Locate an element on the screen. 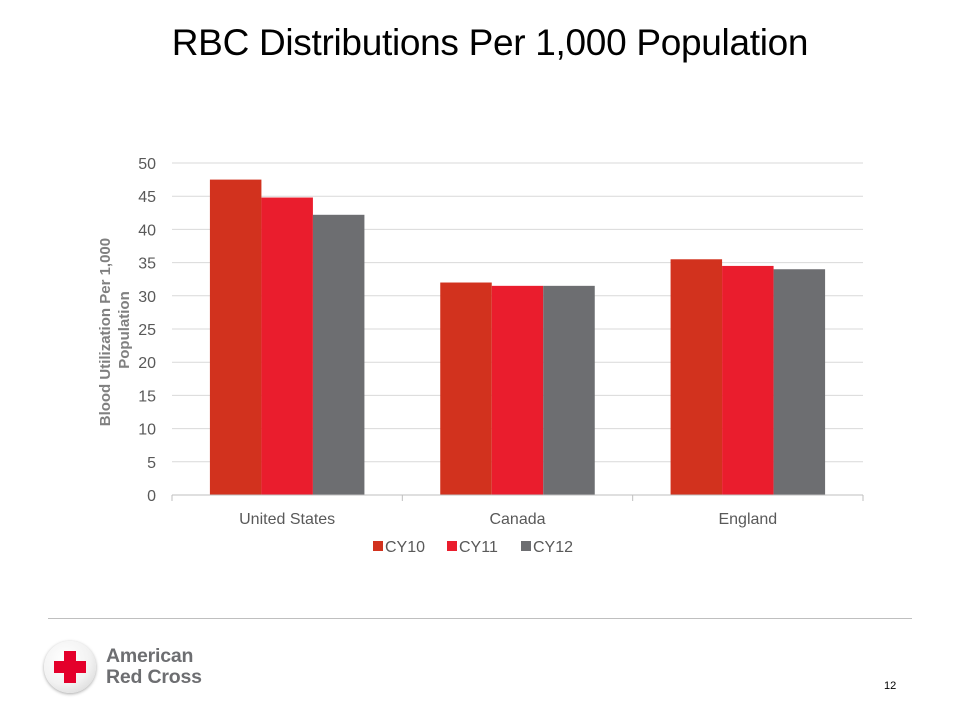 The width and height of the screenshot is (960, 720). logo-line-2: Red Cross is located at coordinates (154, 677).